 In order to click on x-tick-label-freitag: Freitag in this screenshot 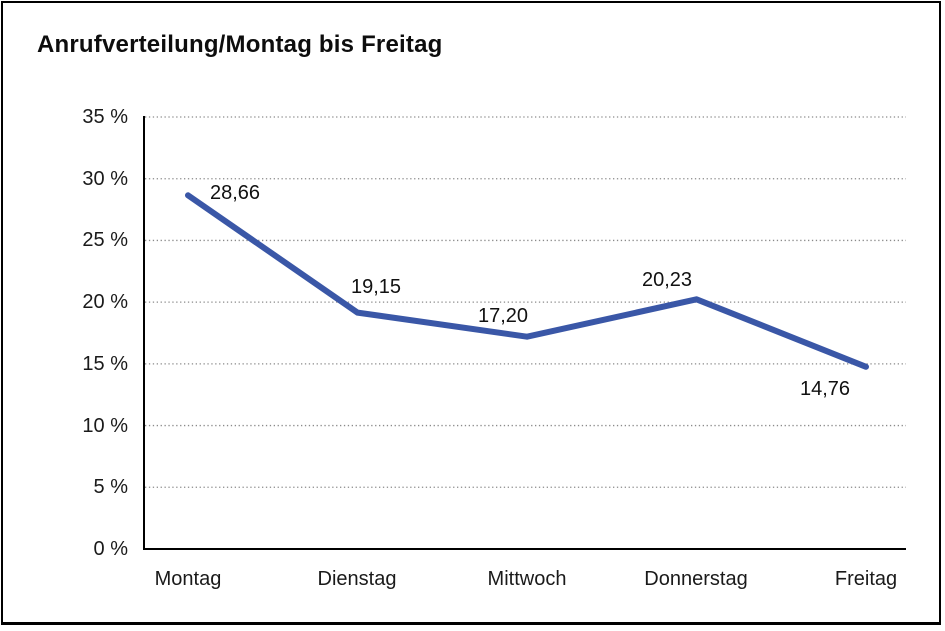, I will do `click(866, 579)`.